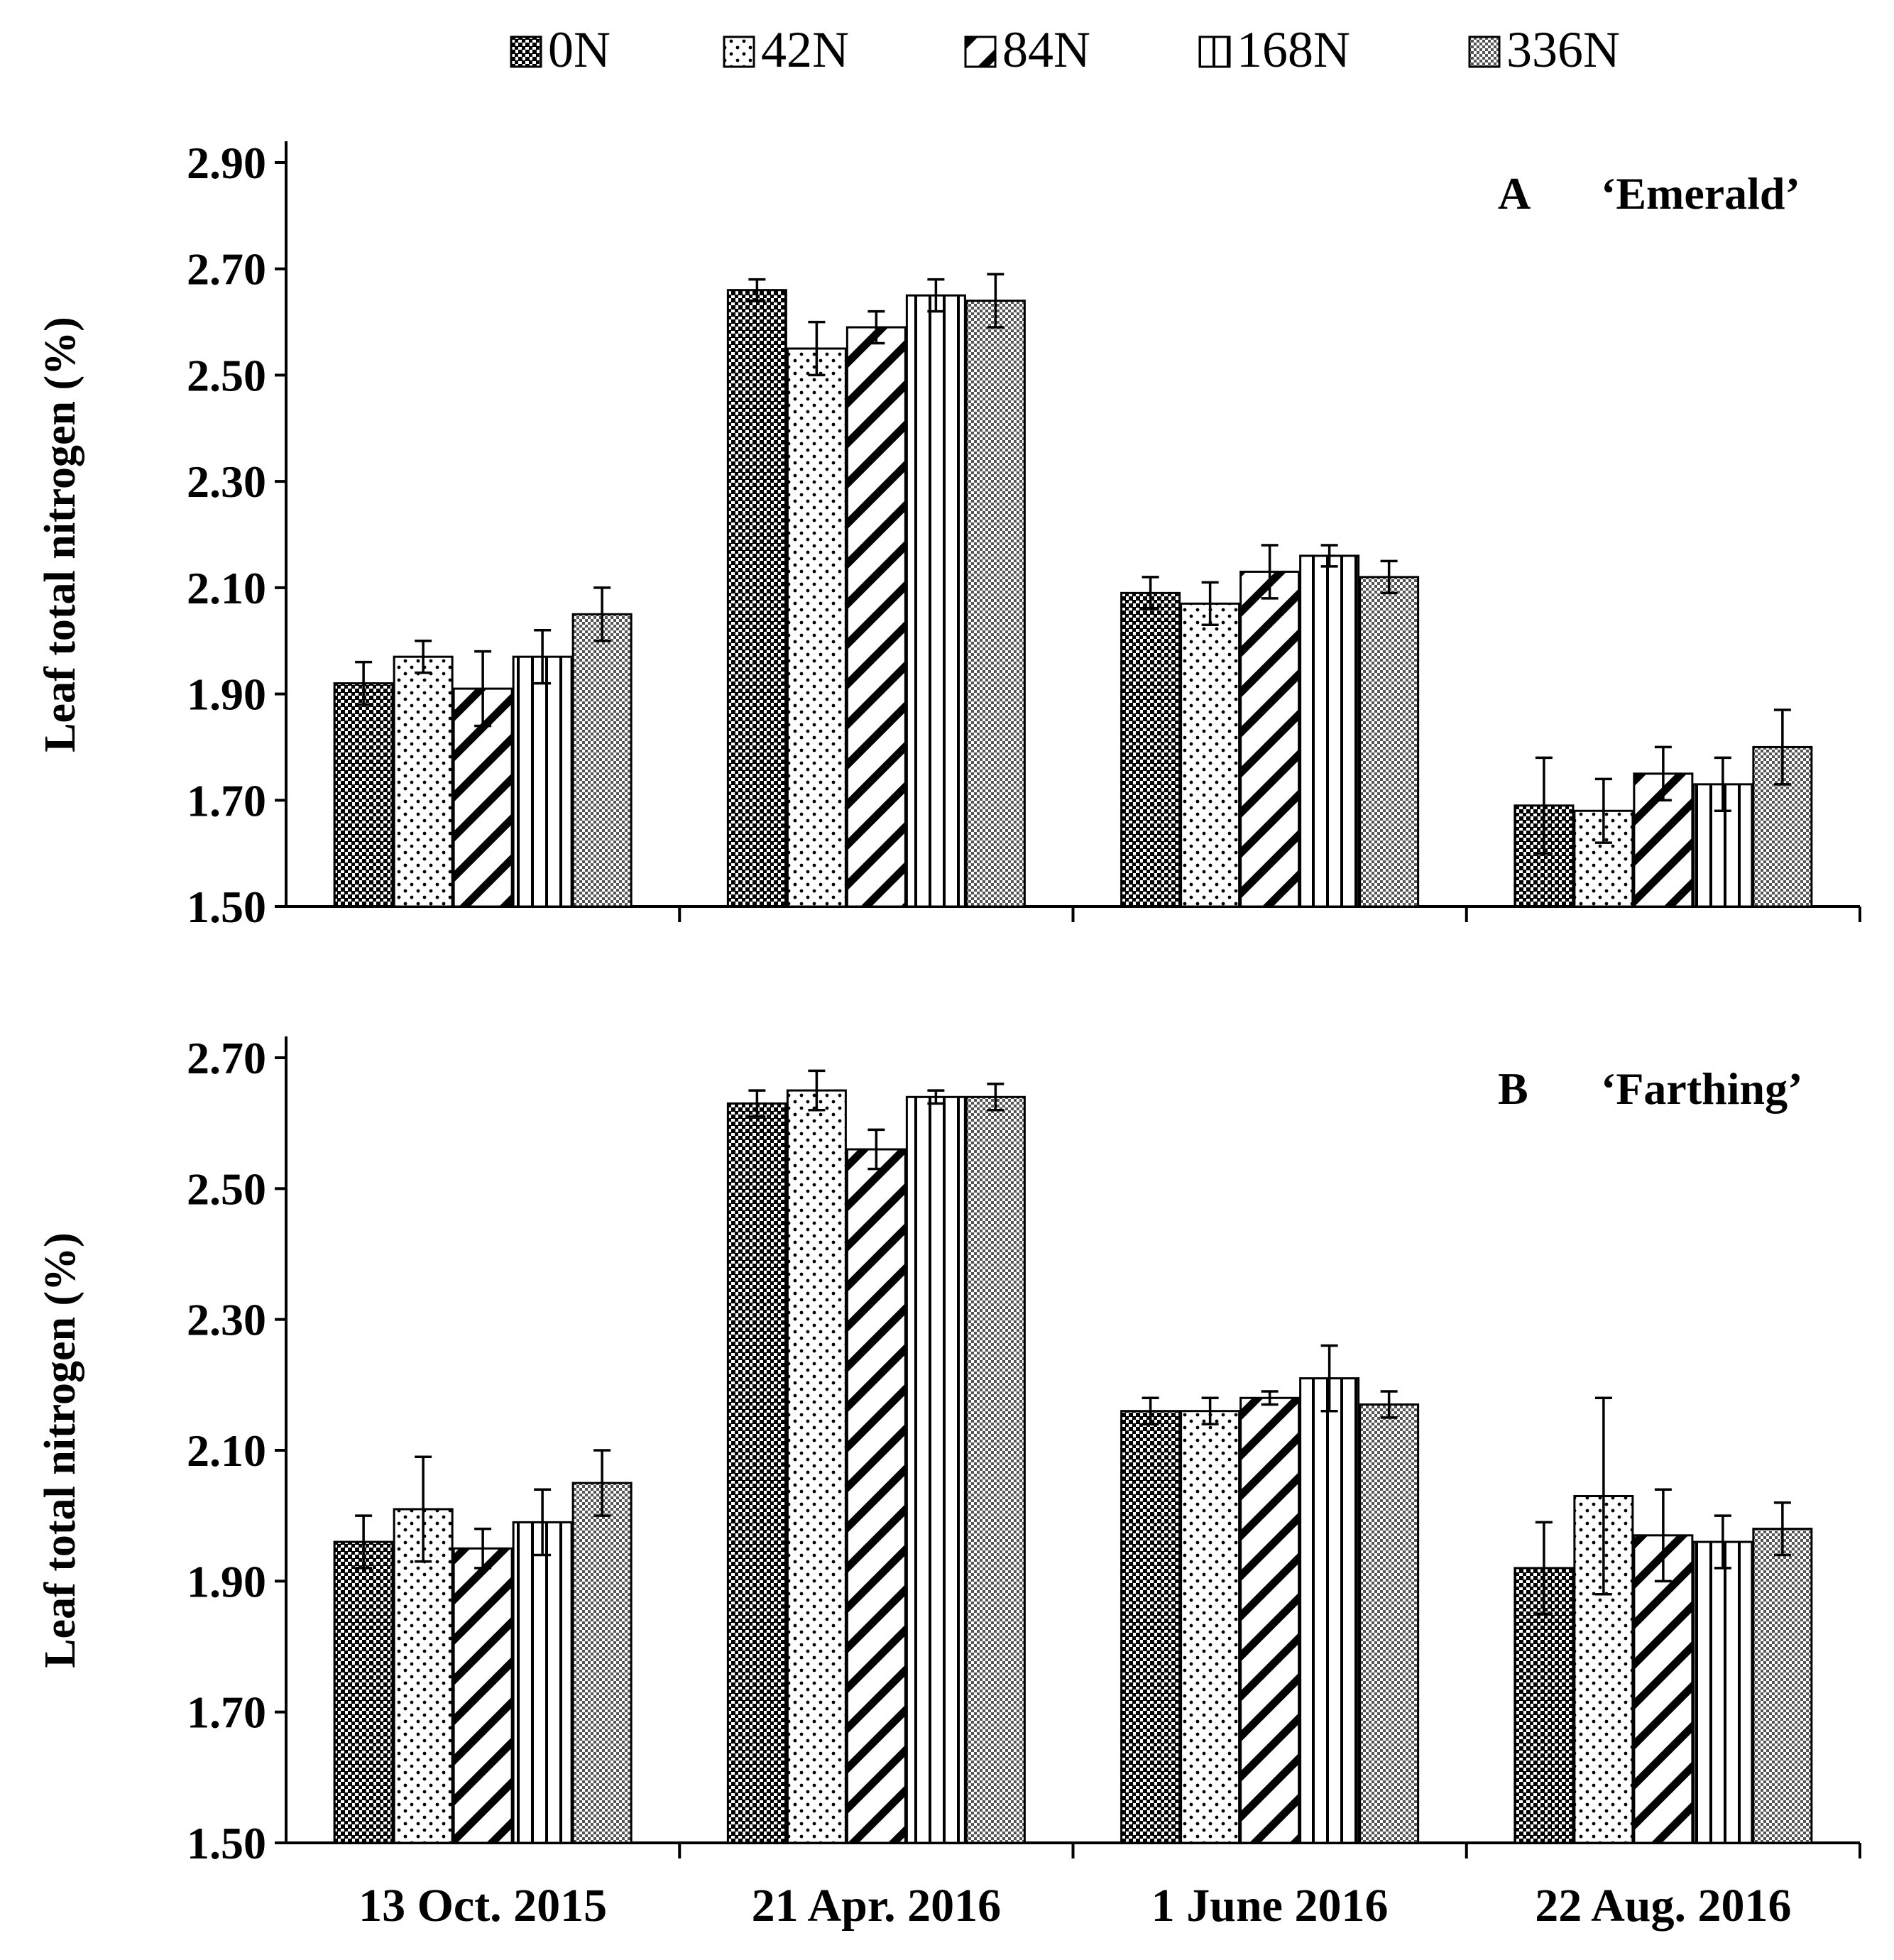 The image size is (1894, 1960). What do you see at coordinates (936, 1470) in the screenshot?
I see `bar-168n-21-apr-2016` at bounding box center [936, 1470].